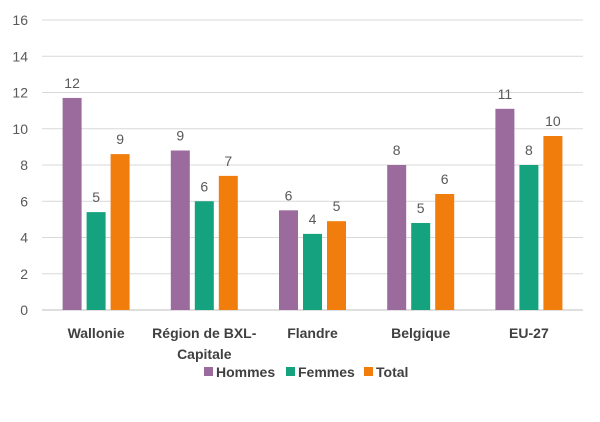  Describe the element at coordinates (20, 129) in the screenshot. I see `y-tick-label: 10` at that location.